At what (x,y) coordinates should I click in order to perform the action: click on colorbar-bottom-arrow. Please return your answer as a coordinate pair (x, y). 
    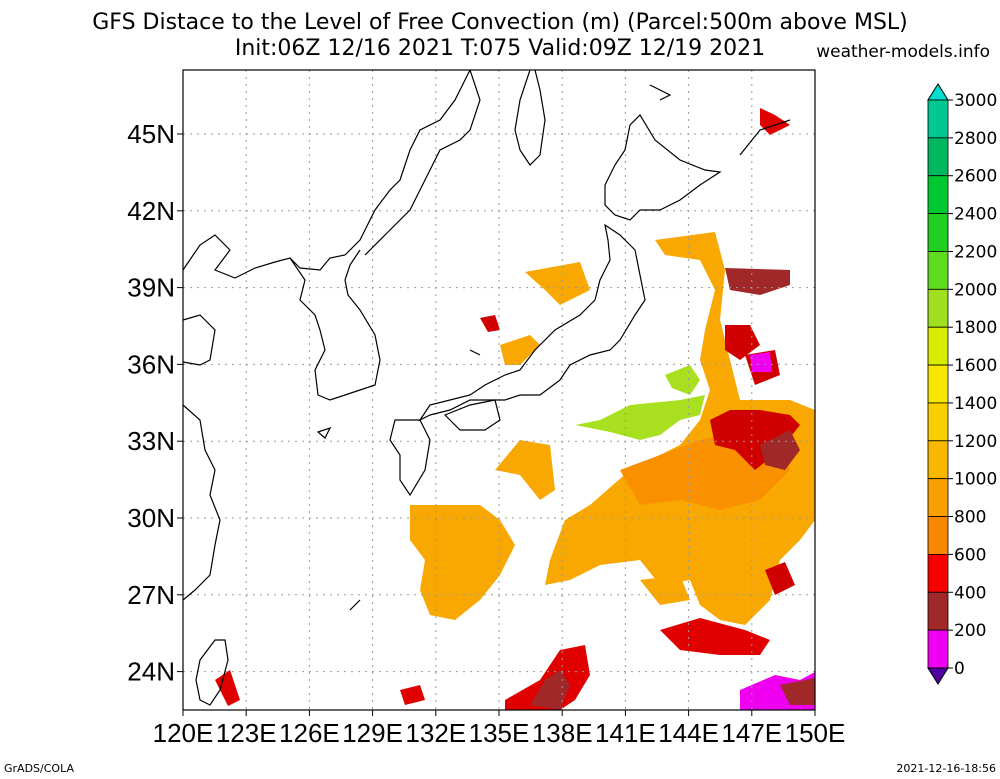
    Looking at the image, I should click on (938, 676).